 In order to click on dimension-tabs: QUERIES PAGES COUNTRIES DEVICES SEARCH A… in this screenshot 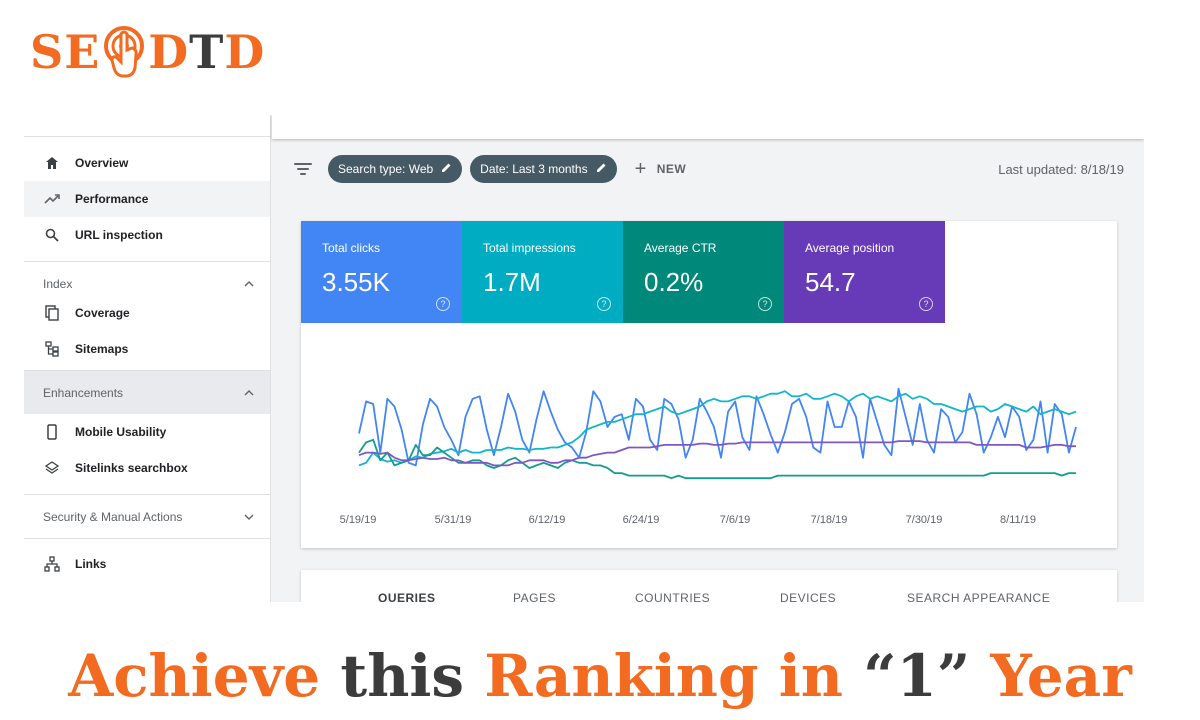, I will do `click(709, 586)`.